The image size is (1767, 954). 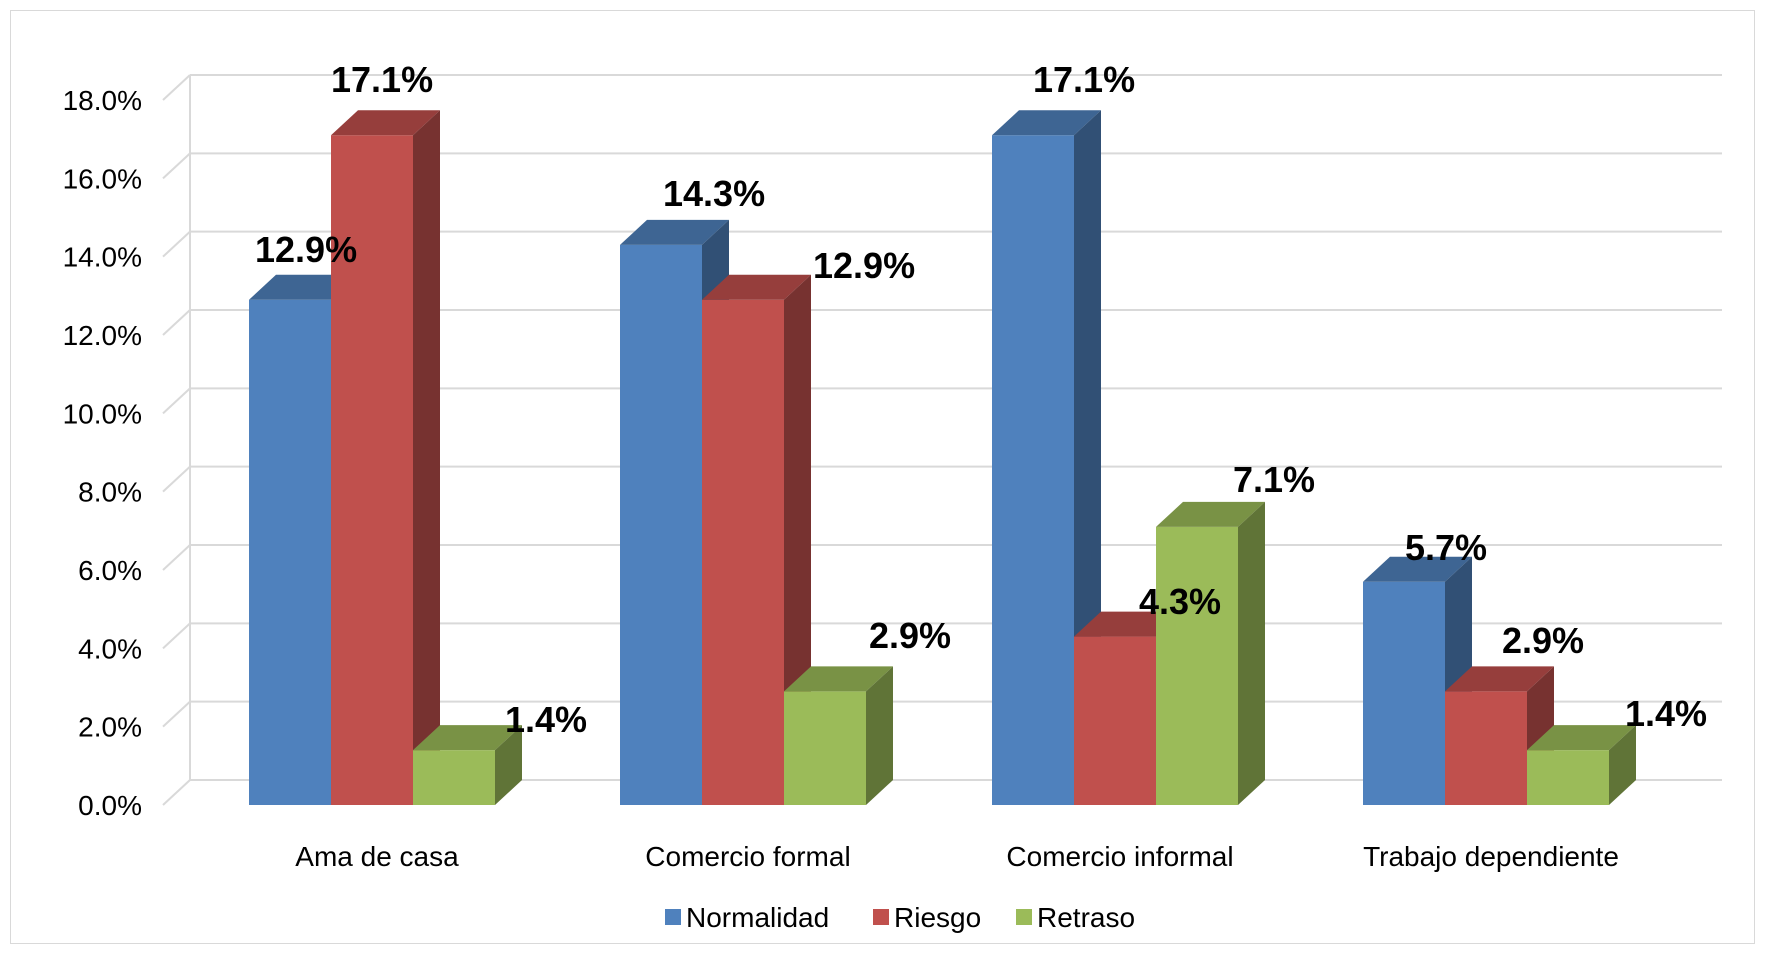 What do you see at coordinates (1119, 856) in the screenshot?
I see `x-category-label: Comercio informal` at bounding box center [1119, 856].